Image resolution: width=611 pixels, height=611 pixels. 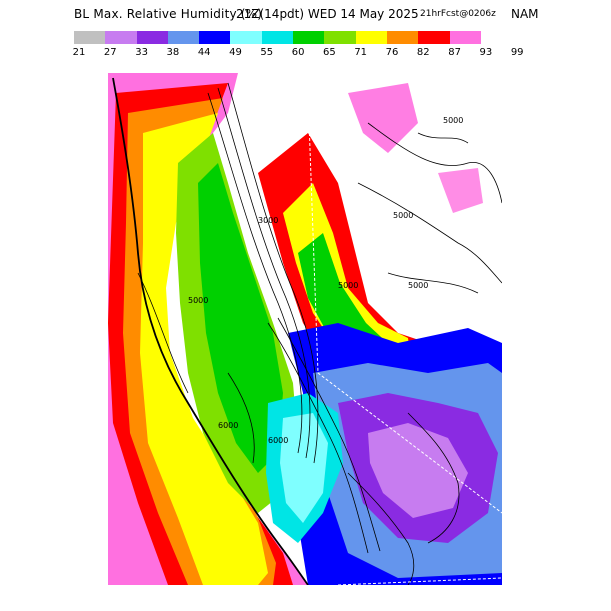 What do you see at coordinates (235, 52) in the screenshot?
I see `legend-label: 49` at bounding box center [235, 52].